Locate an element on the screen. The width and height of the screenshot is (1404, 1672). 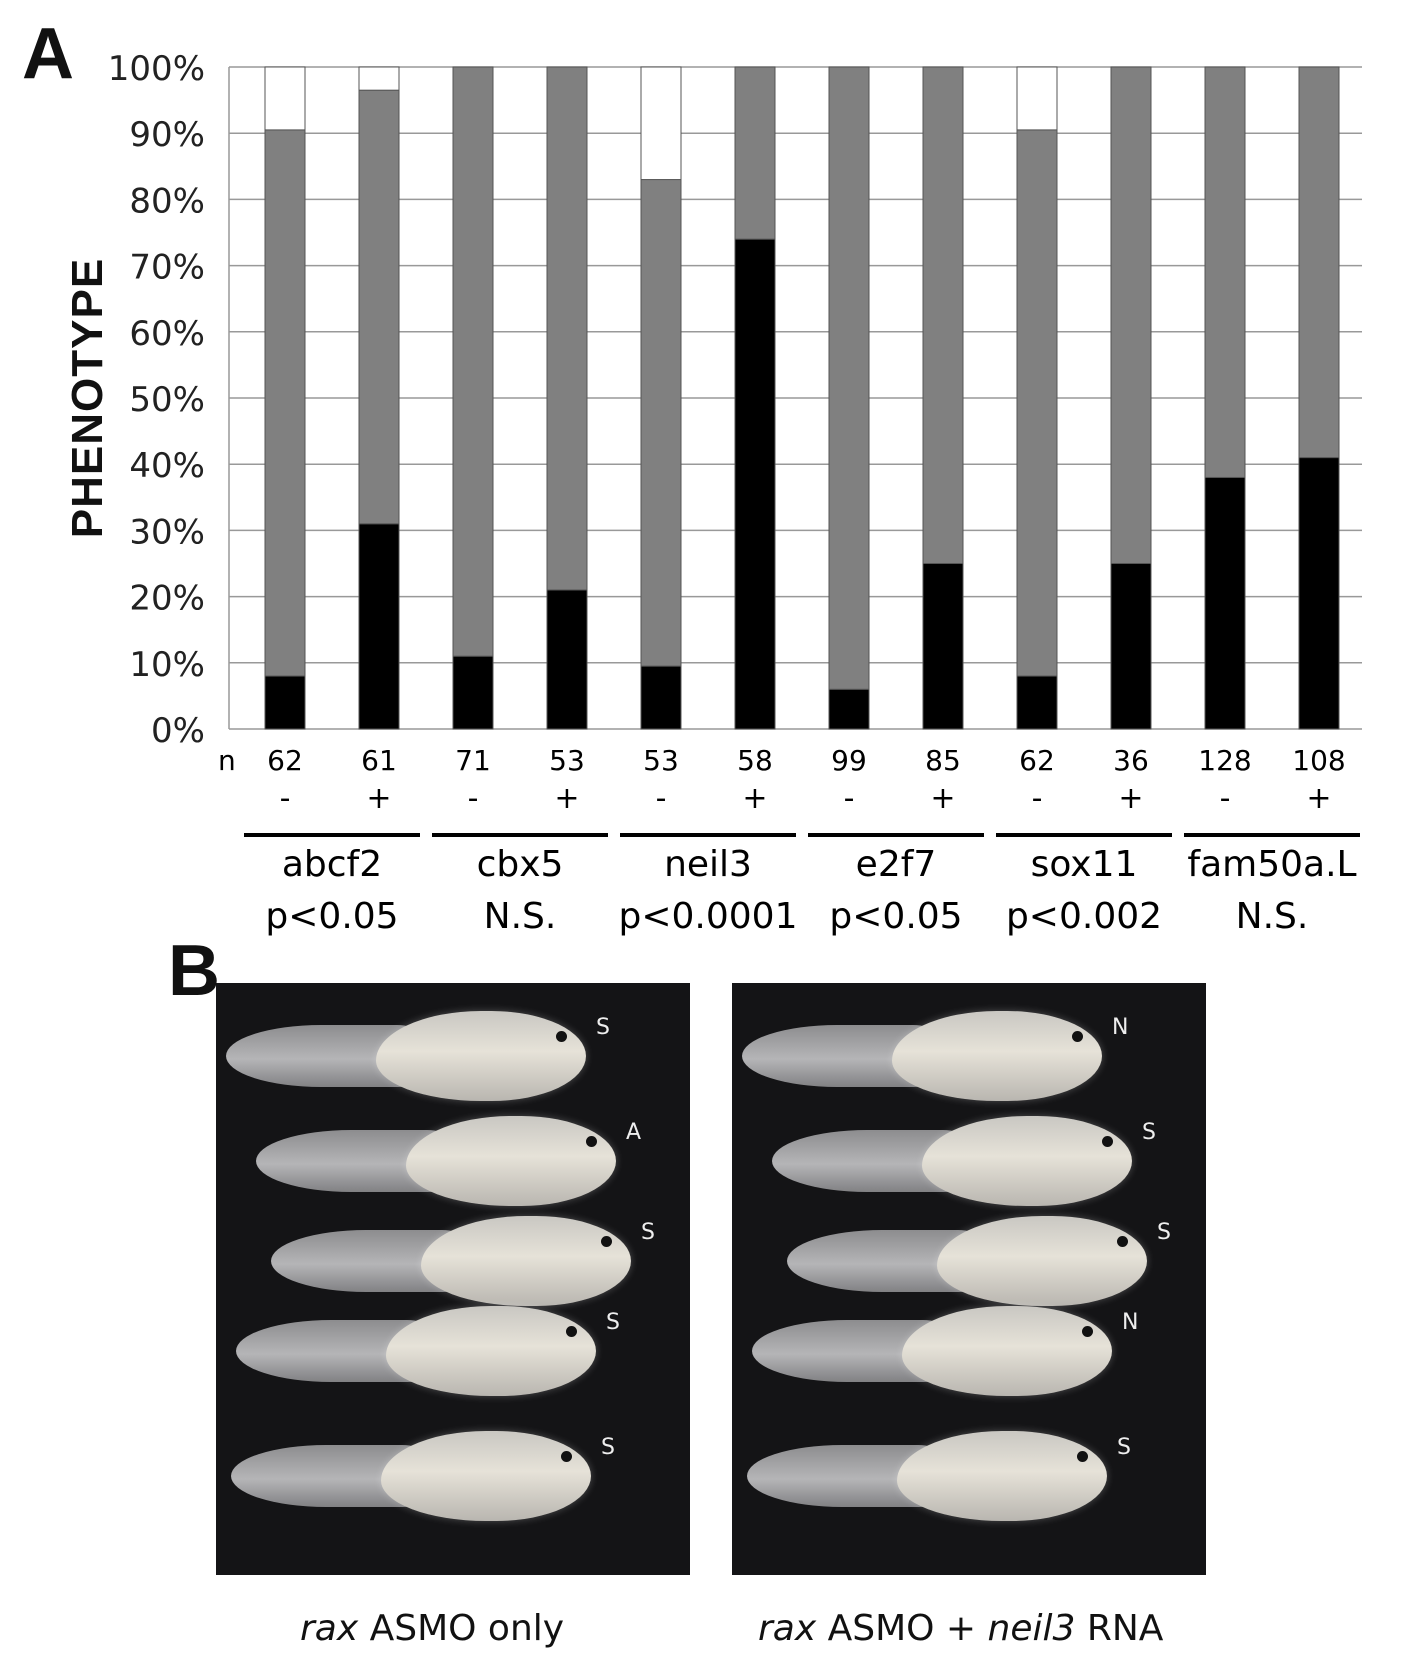
caption-right-text: RNA is located at coordinates (1119, 1628).